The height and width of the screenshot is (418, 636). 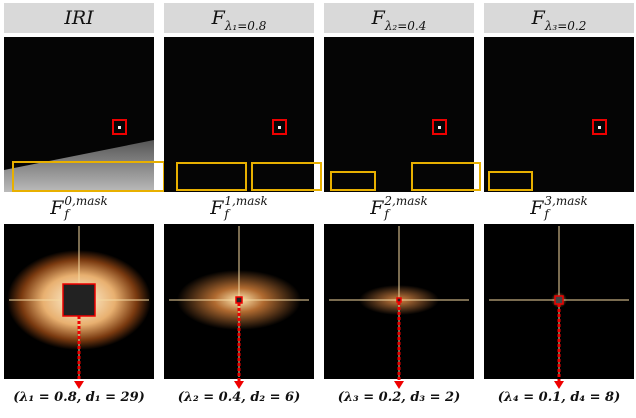 I want to click on caption: (λ₂ = 0.4, d₂ = 6), so click(x=239, y=397).